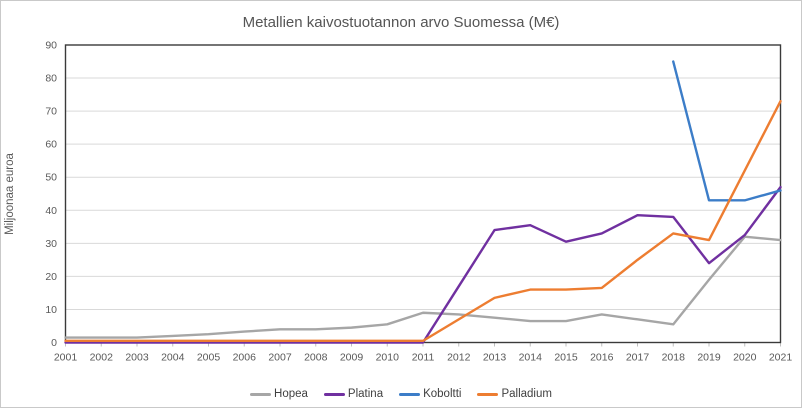 The height and width of the screenshot is (408, 802). I want to click on x-tick-label: 2021, so click(781, 358).